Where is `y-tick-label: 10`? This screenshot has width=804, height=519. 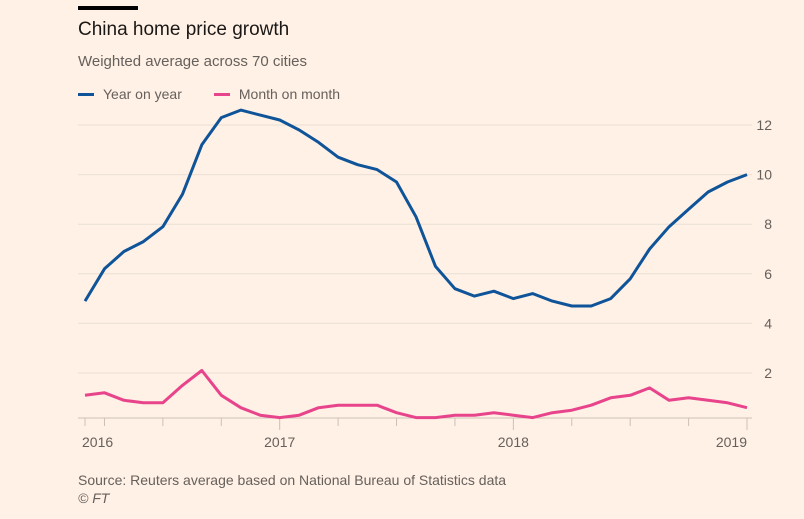 y-tick-label: 10 is located at coordinates (764, 175).